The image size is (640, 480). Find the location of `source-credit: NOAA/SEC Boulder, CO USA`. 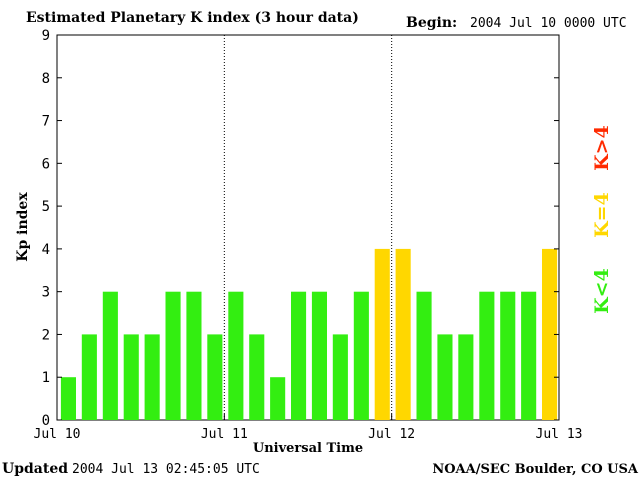

source-credit: NOAA/SEC Boulder, CO USA is located at coordinates (535, 469).